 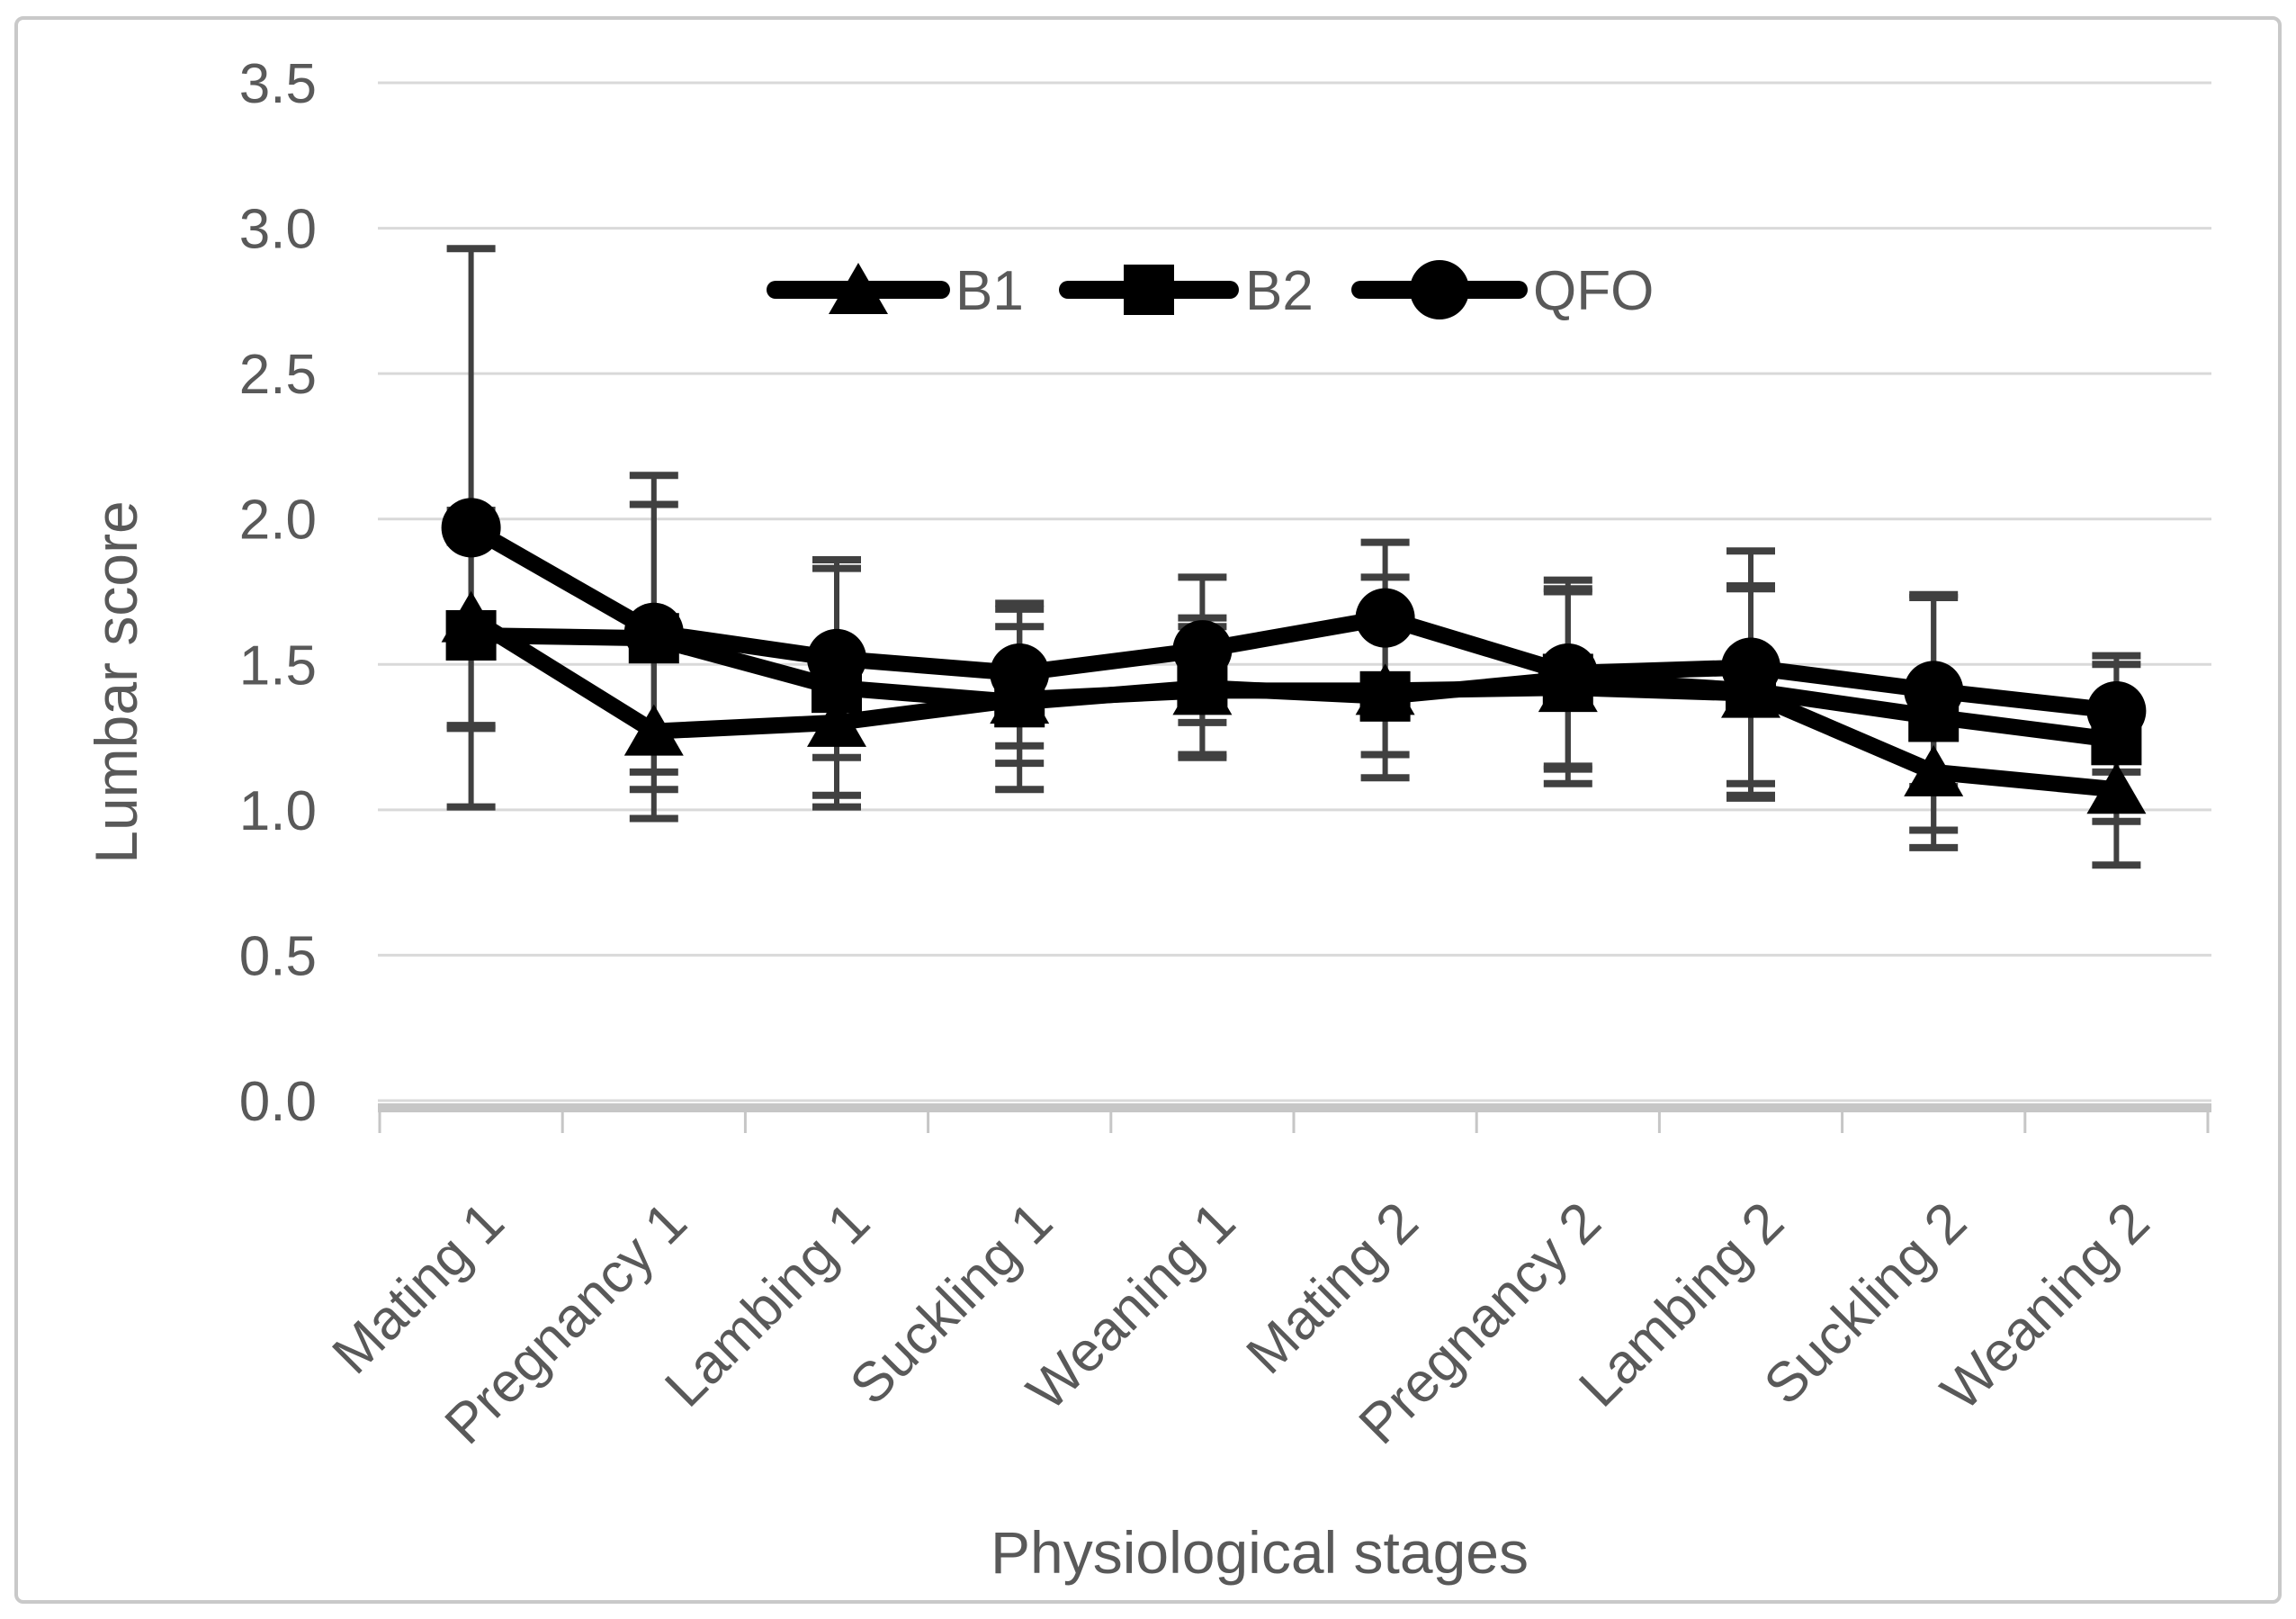 What do you see at coordinates (116, 682) in the screenshot?
I see `y-axis-title: Lumbar score` at bounding box center [116, 682].